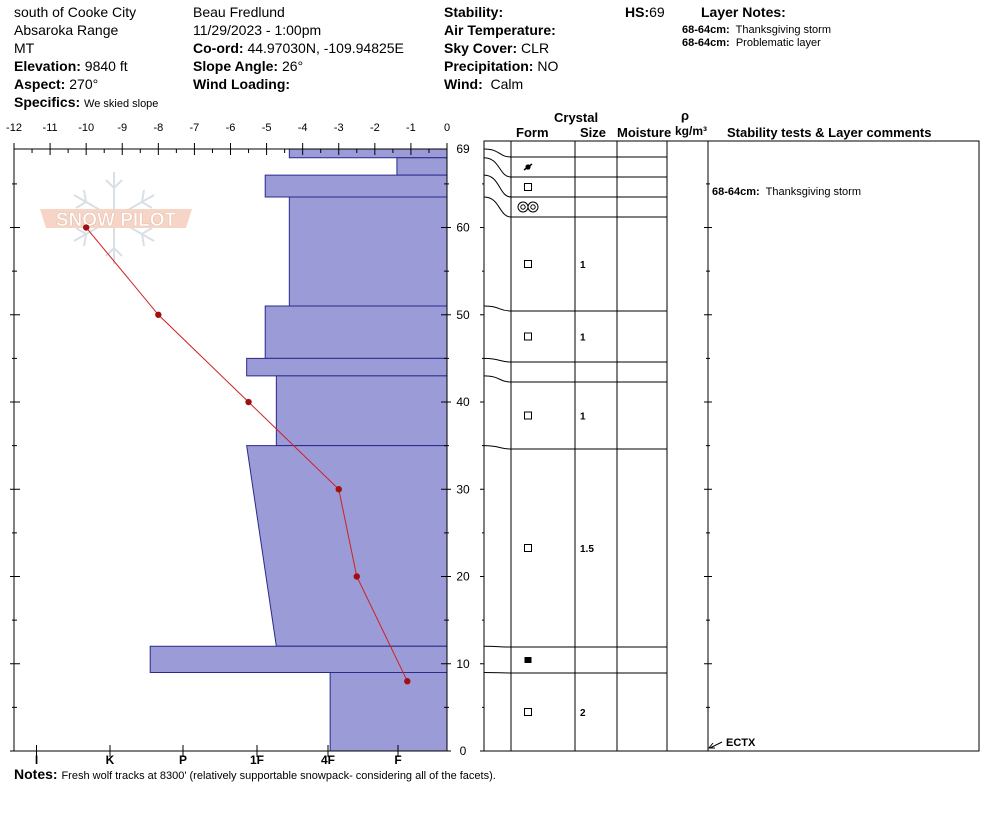 The height and width of the screenshot is (840, 994). What do you see at coordinates (778, 43) in the screenshot?
I see `layer-note-text: Problematic layer` at bounding box center [778, 43].